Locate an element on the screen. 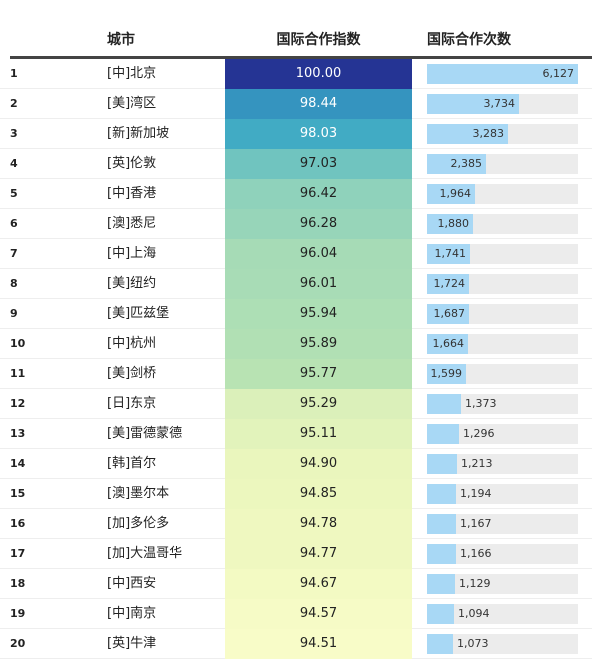 Image resolution: width=600 pixels, height=666 pixels. index-cell: 95.11 is located at coordinates (318, 434).